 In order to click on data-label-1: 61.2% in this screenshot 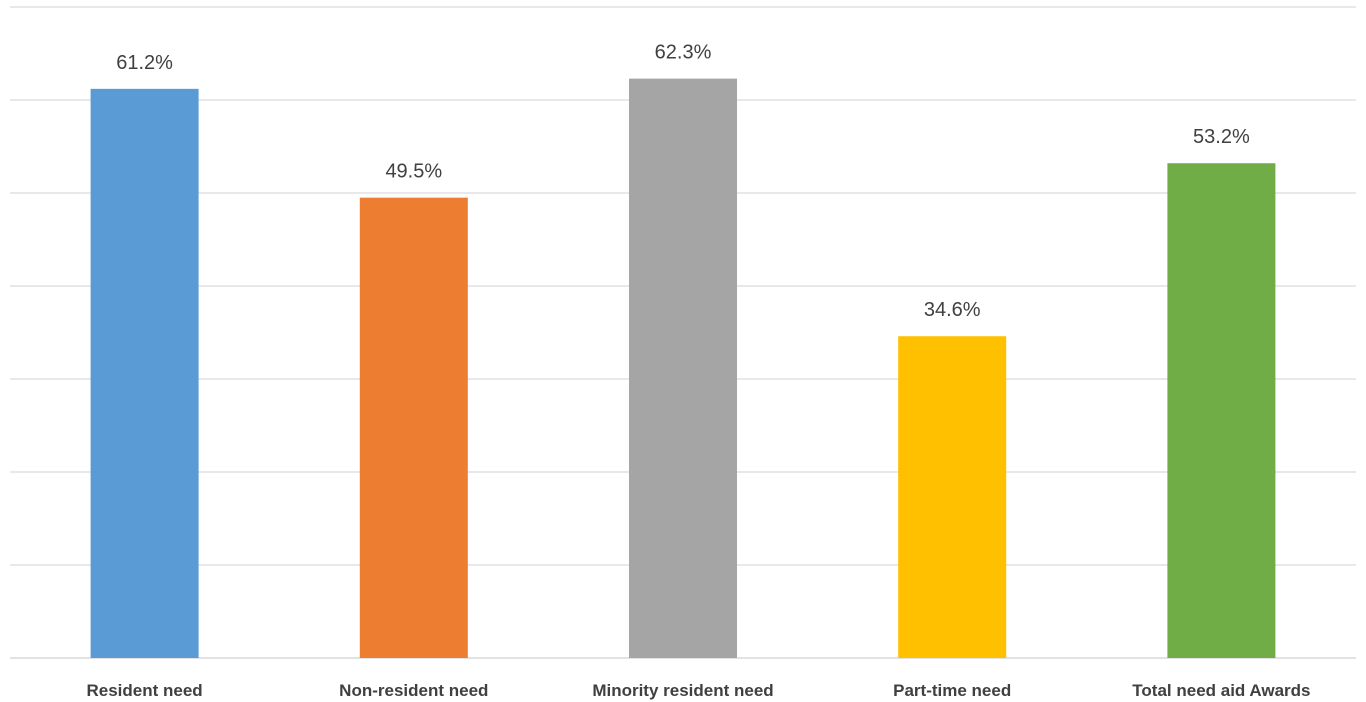, I will do `click(144, 63)`.